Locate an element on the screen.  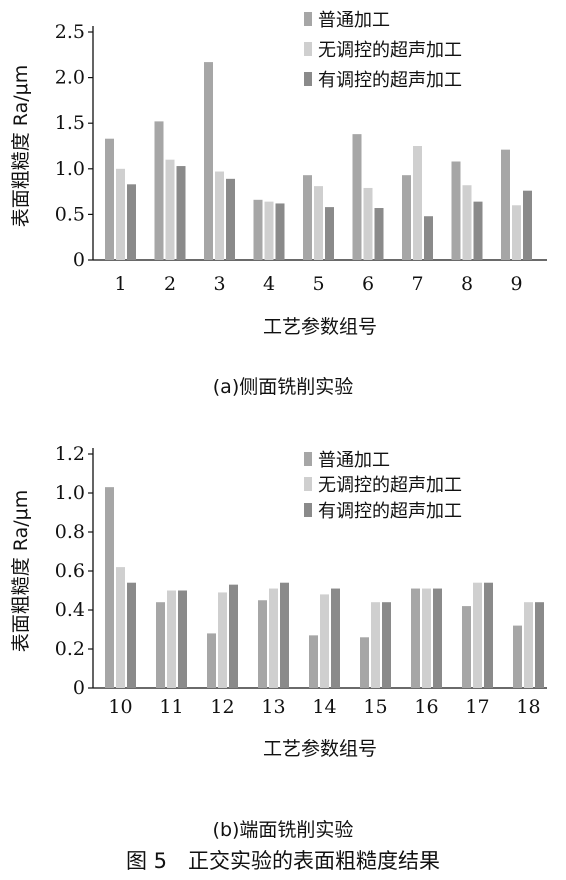
chart-a-x-tick-label: 5 is located at coordinates (318, 284).